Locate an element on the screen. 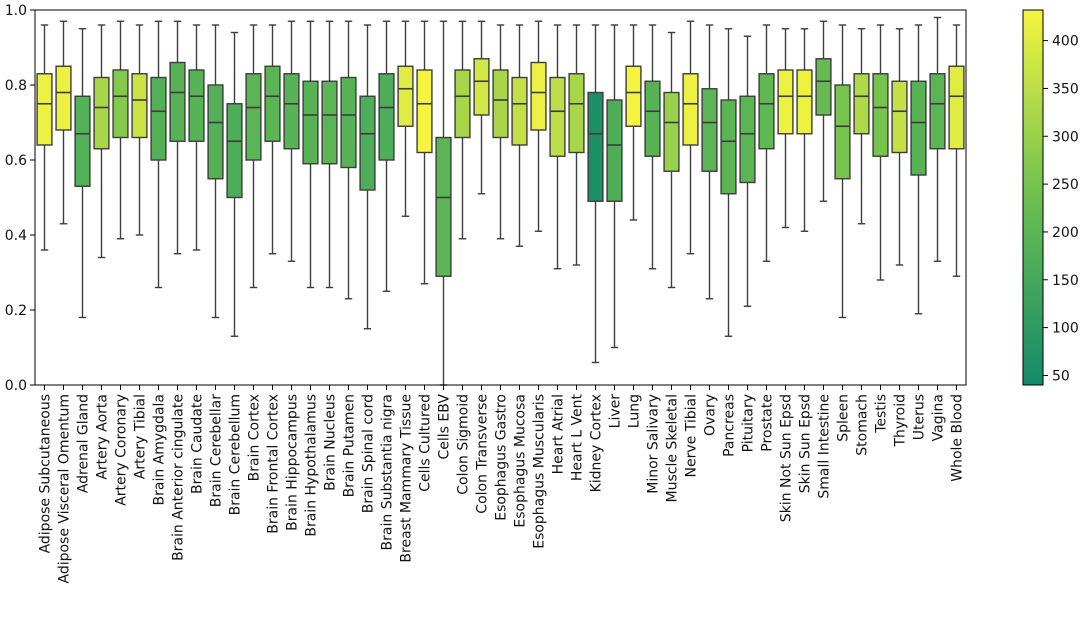  colorbar-tick-label: 100 is located at coordinates (1065, 329).